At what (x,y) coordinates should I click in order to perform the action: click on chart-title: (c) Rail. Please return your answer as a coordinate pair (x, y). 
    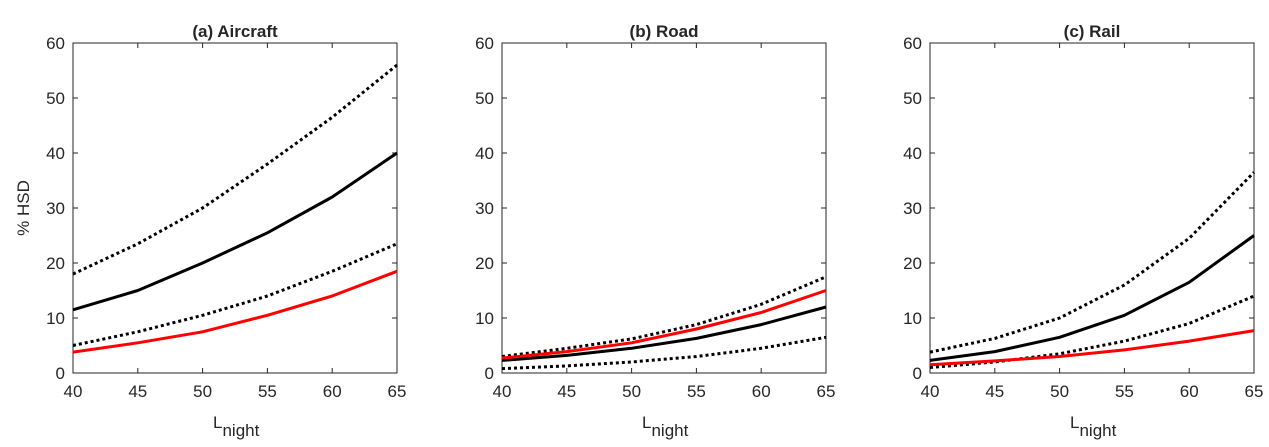
    Looking at the image, I should click on (1092, 31).